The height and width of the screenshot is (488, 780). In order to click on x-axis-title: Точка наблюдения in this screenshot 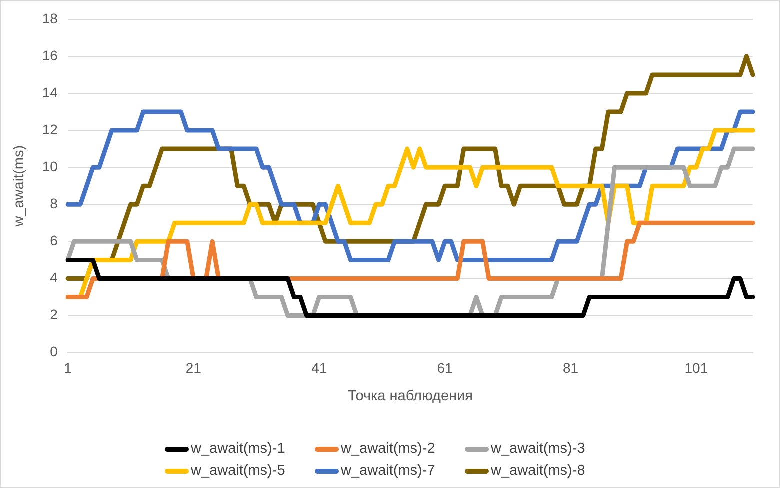, I will do `click(410, 396)`.